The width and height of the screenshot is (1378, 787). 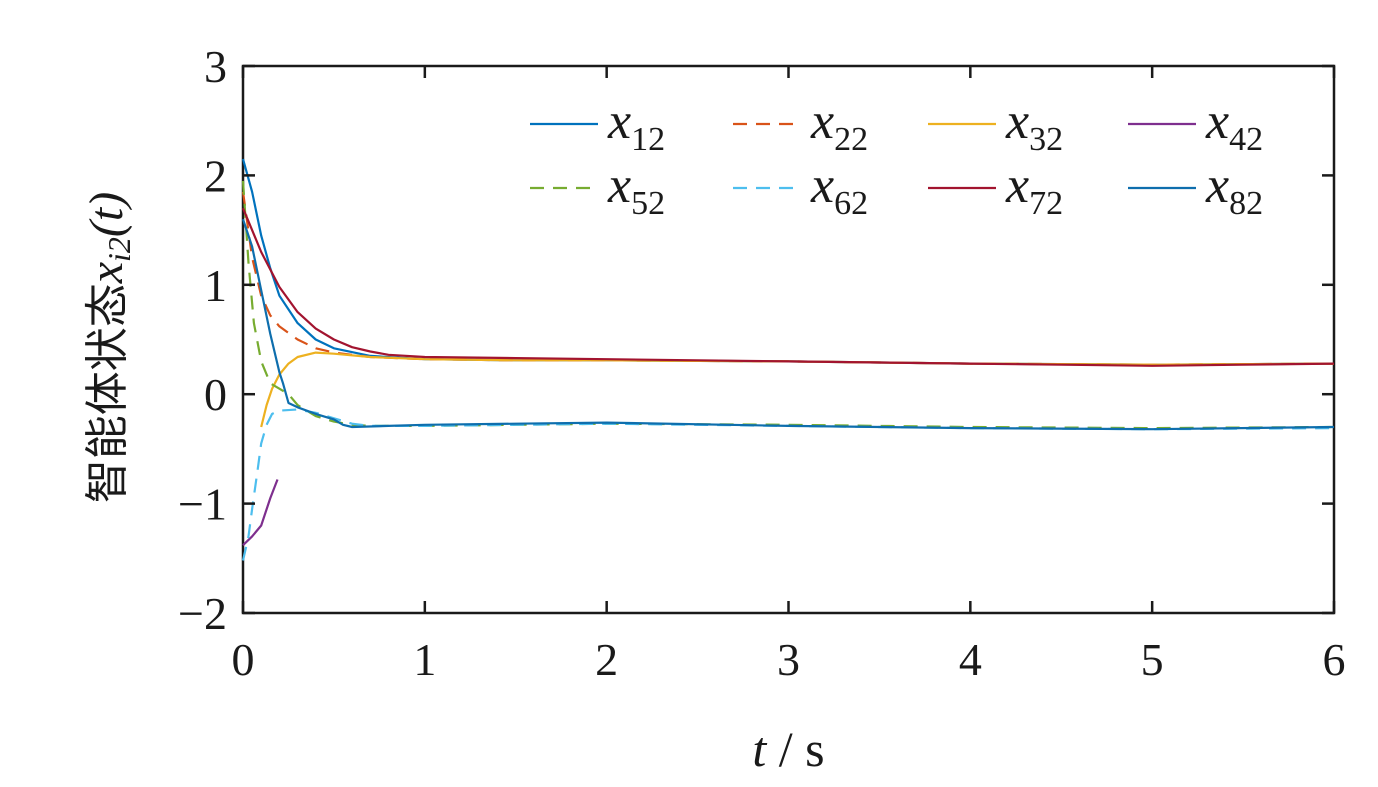 I want to click on x-axis-title: t / s, so click(x=788, y=749).